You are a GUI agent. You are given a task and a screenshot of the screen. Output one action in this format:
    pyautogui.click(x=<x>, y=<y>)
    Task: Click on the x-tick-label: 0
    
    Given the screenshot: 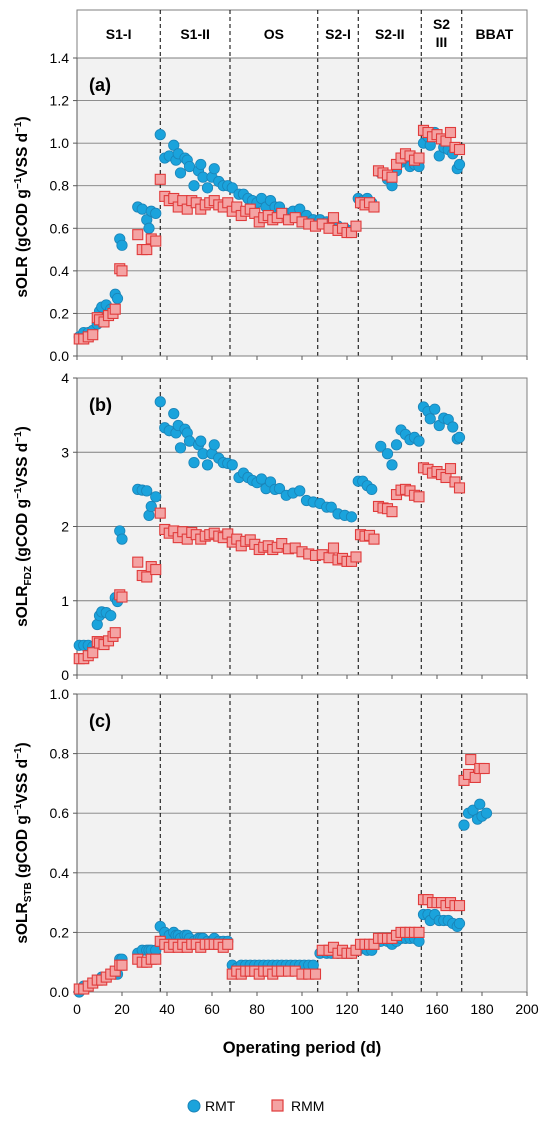 What is the action you would take?
    pyautogui.click(x=77, y=1009)
    